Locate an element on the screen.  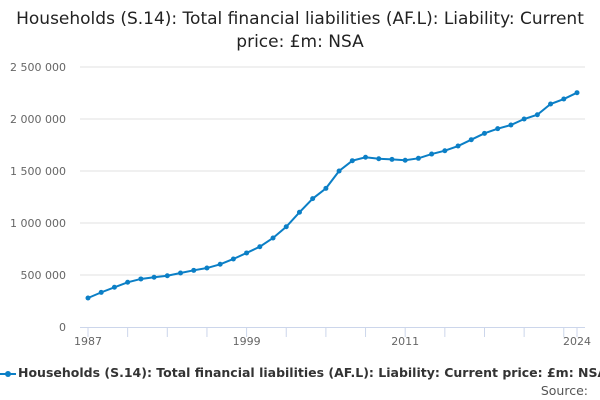
y-tick-label: 0 is located at coordinates (62, 327).